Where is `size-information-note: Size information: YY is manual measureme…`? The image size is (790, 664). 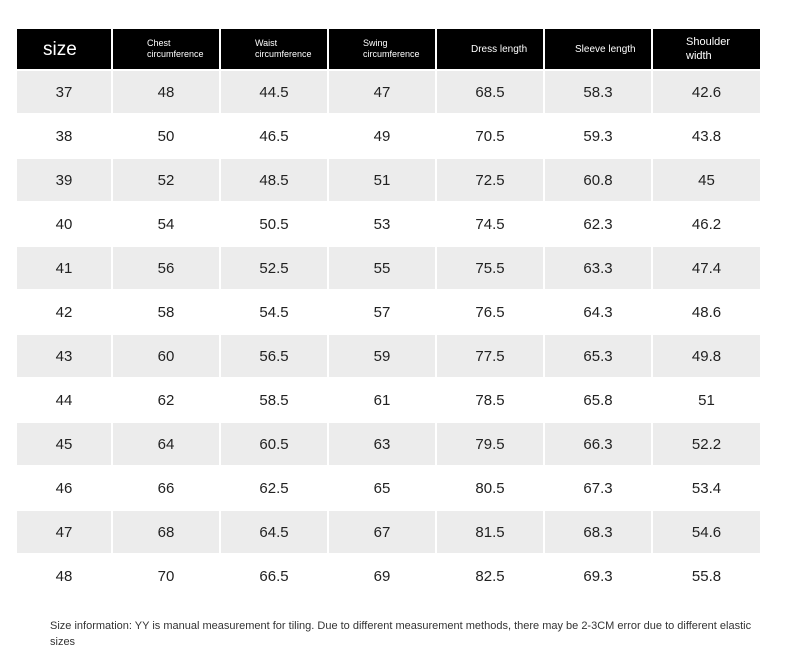
size-information-note: Size information: YY is manual measureme… is located at coordinates (401, 634).